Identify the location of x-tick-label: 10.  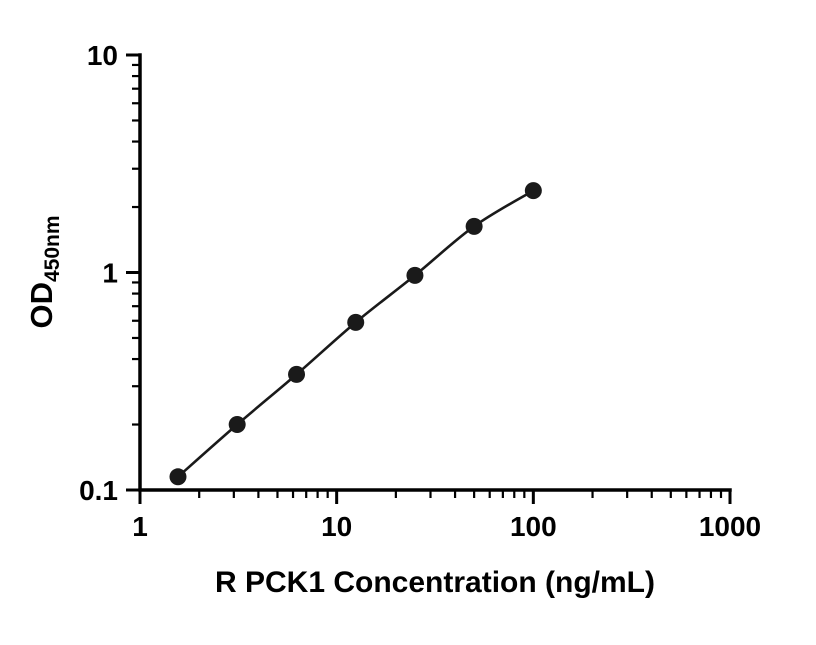
(336, 526).